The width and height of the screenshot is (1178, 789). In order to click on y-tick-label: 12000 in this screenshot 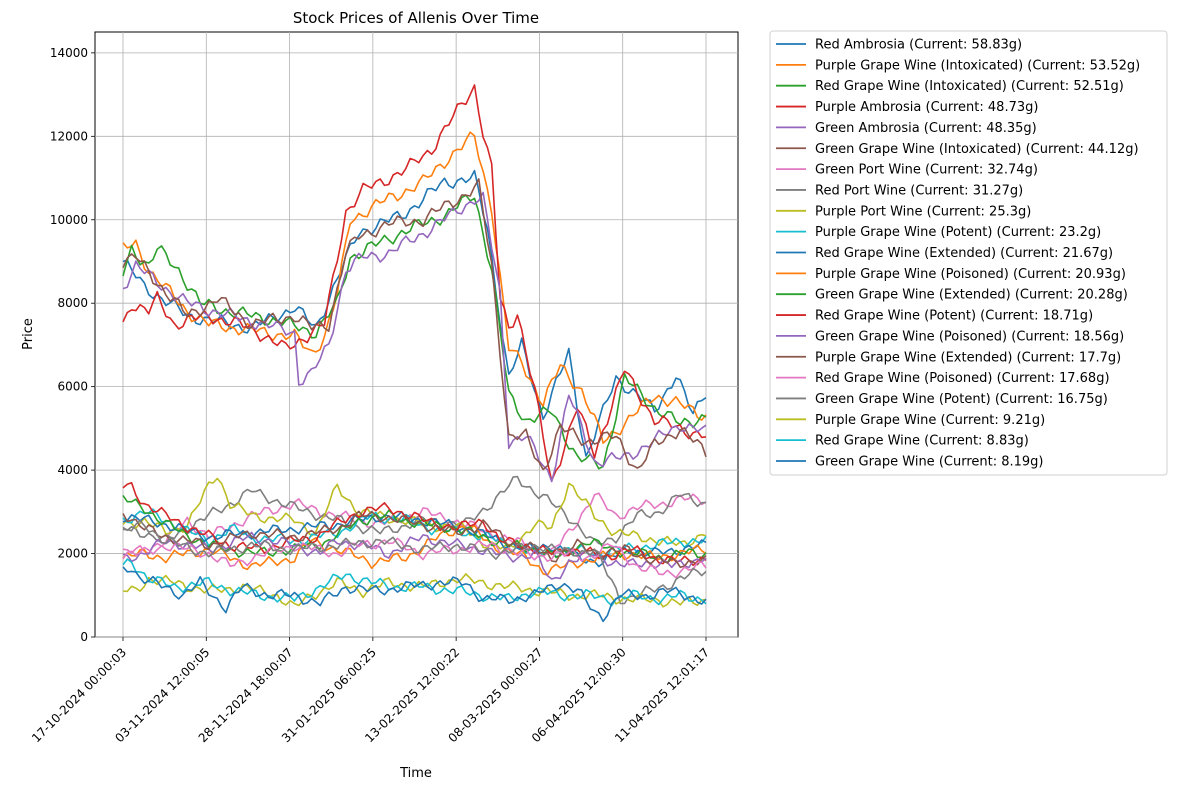, I will do `click(69, 136)`.